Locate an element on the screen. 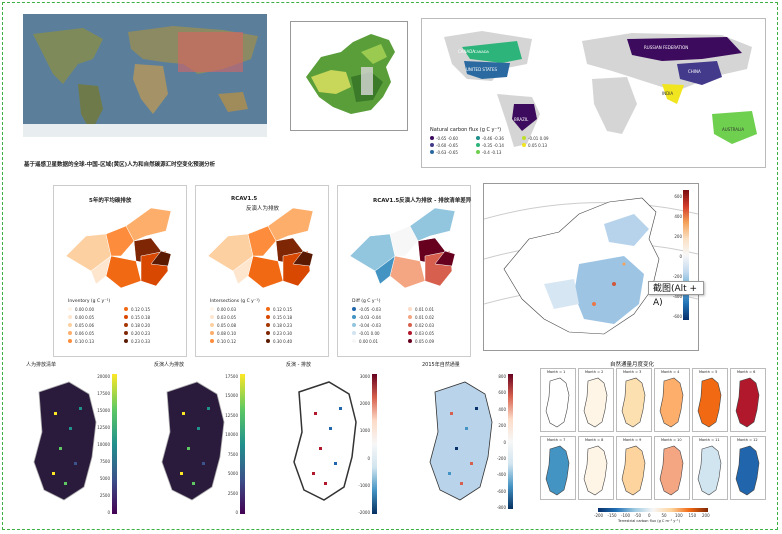 This screenshot has width=782, height=534. china-legend-item: 0.00 0.00 is located at coordinates (81, 309).